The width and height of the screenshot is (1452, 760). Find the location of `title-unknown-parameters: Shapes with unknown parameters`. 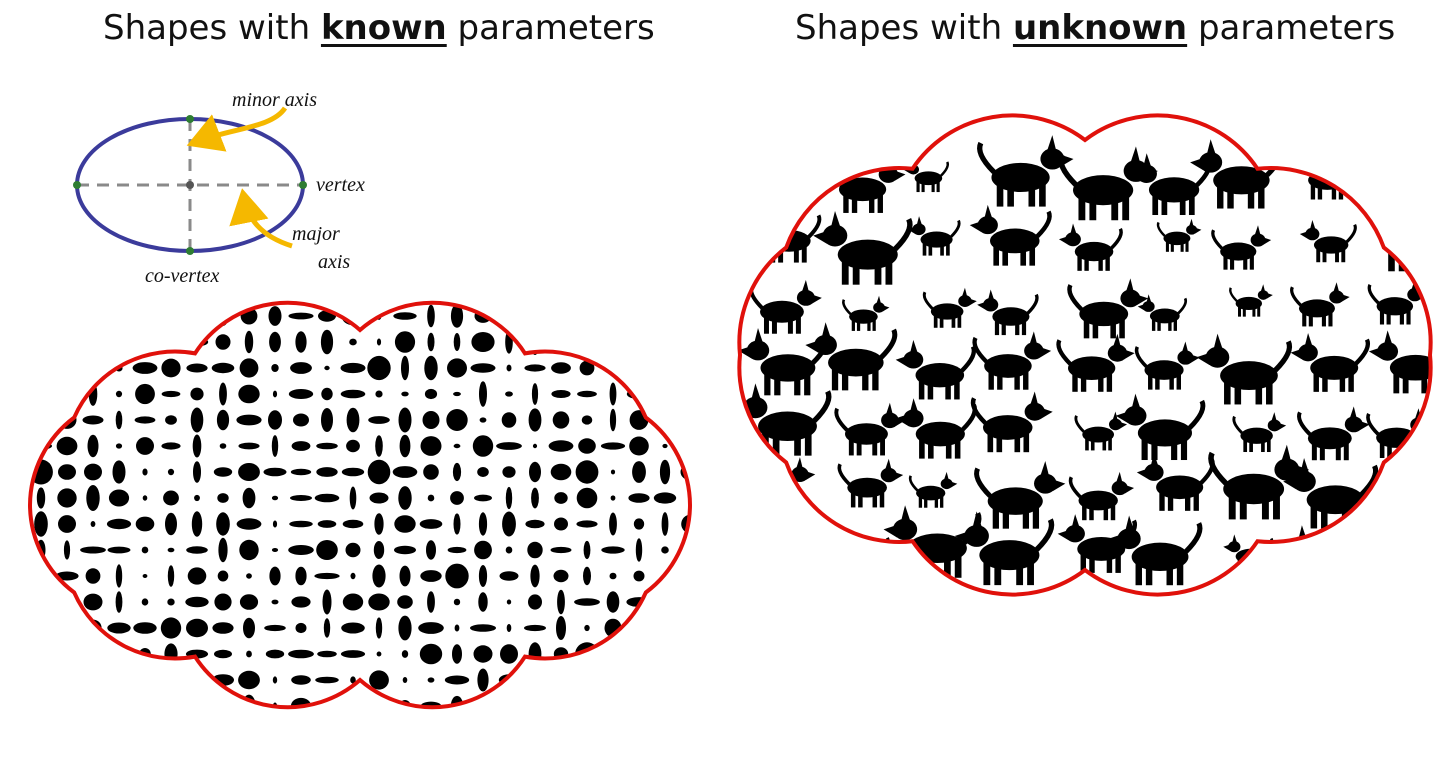

title-unknown-parameters: Shapes with unknown parameters is located at coordinates (1095, 28).